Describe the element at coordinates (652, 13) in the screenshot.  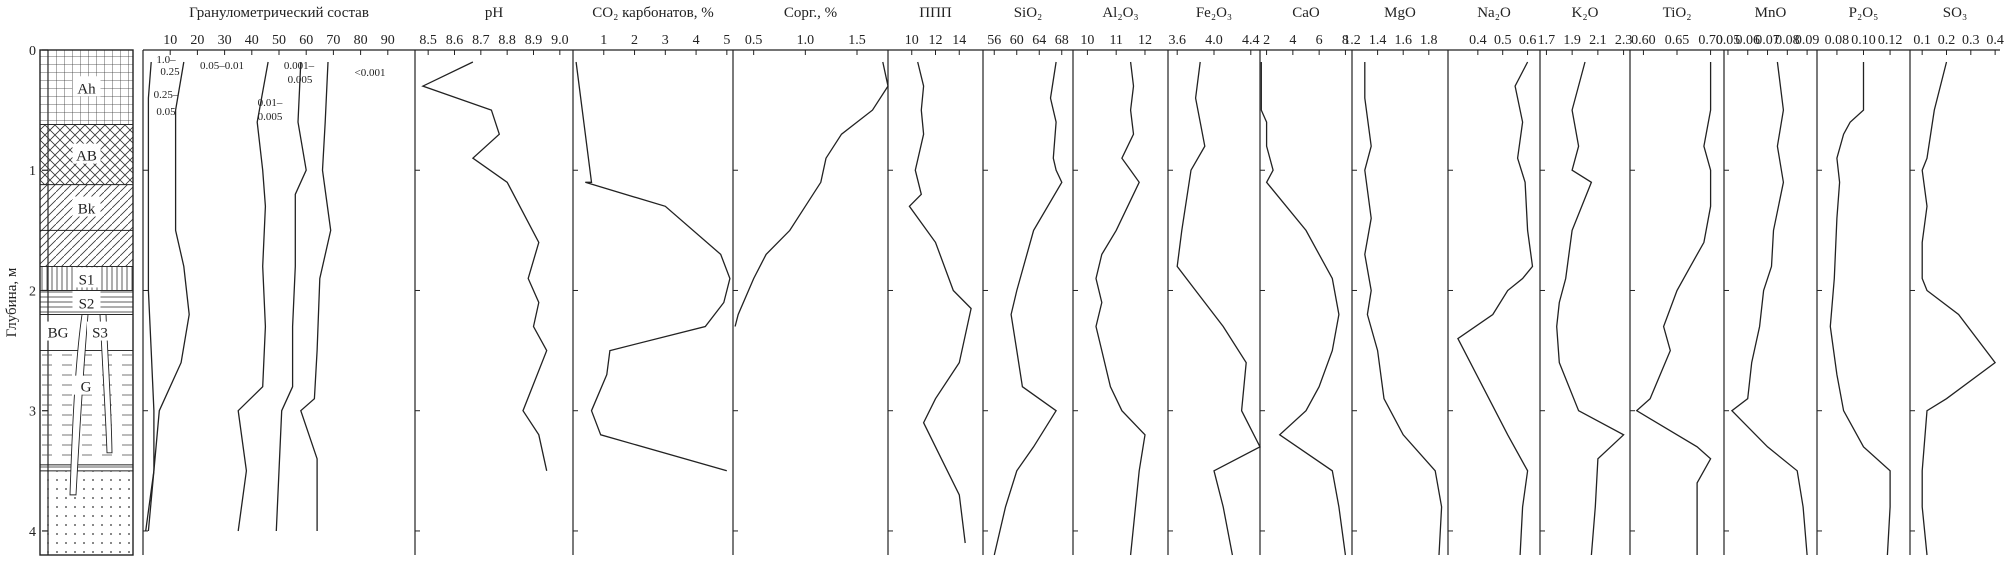
I see `panel-title: CO₂ карбонатов, %` at that location.